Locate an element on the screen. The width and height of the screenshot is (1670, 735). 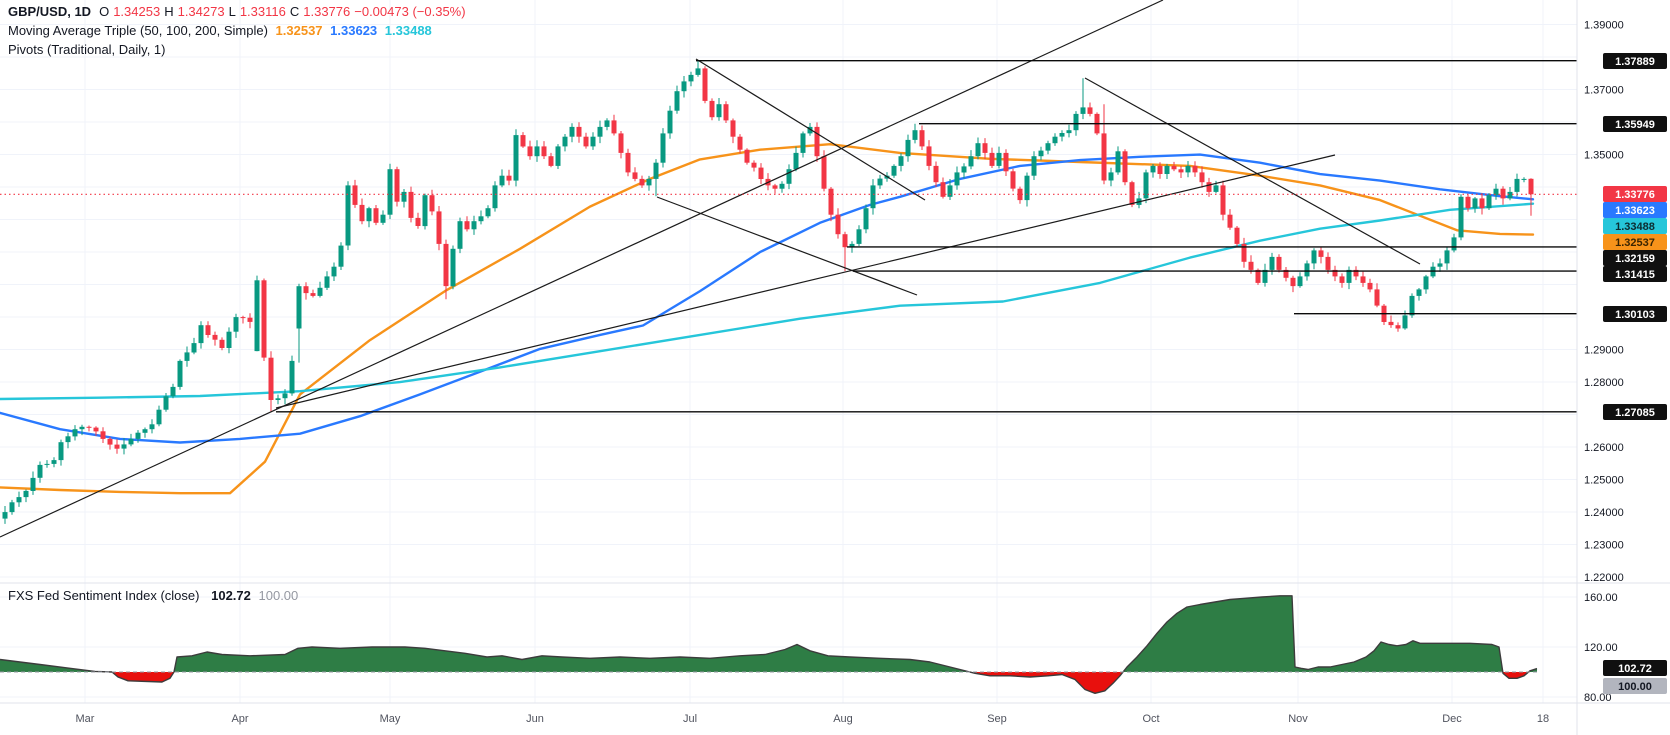
low-value: 1.33116 is located at coordinates (262, 11).